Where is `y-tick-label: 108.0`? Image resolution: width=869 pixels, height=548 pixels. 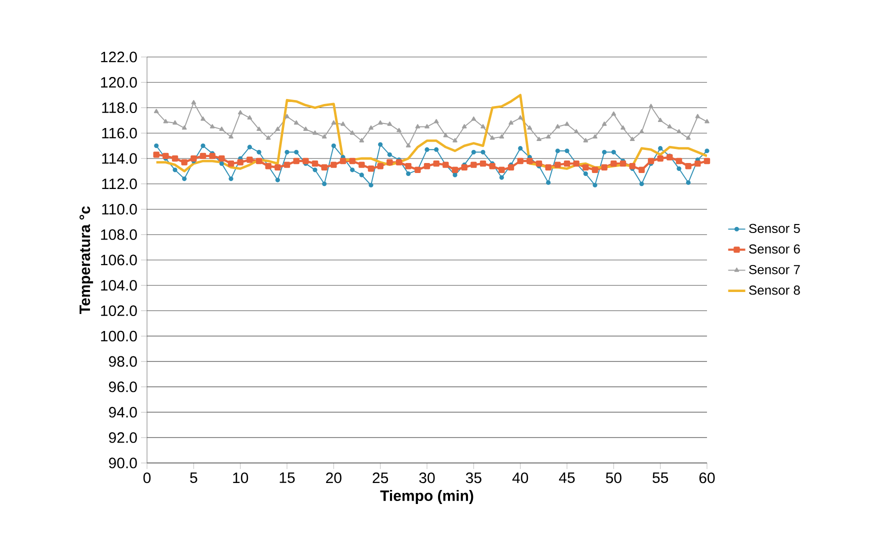 y-tick-label: 108.0 is located at coordinates (119, 234).